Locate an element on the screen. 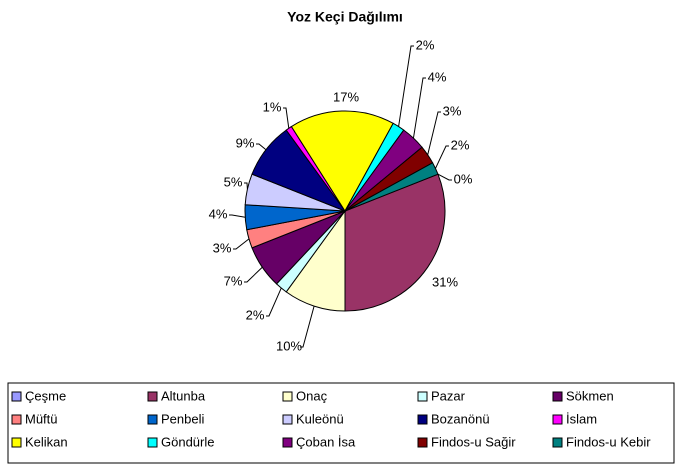 This screenshot has height=468, width=679. legend-label: Çeşme is located at coordinates (45, 395).